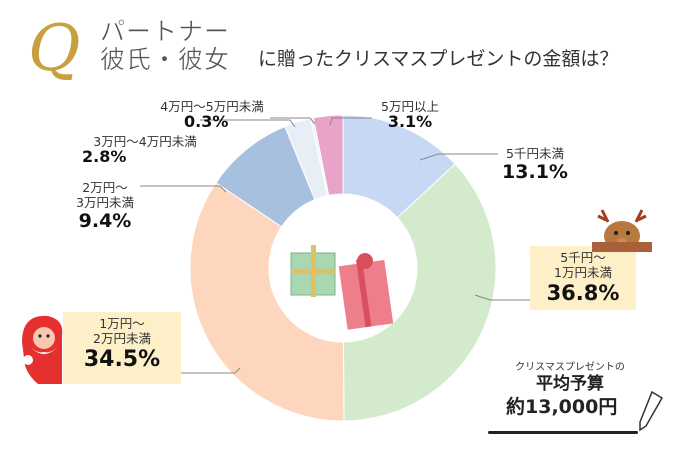 The width and height of the screenshot is (690, 460). Describe the element at coordinates (410, 121) in the screenshot. I see `percent-label: 3.1%` at that location.